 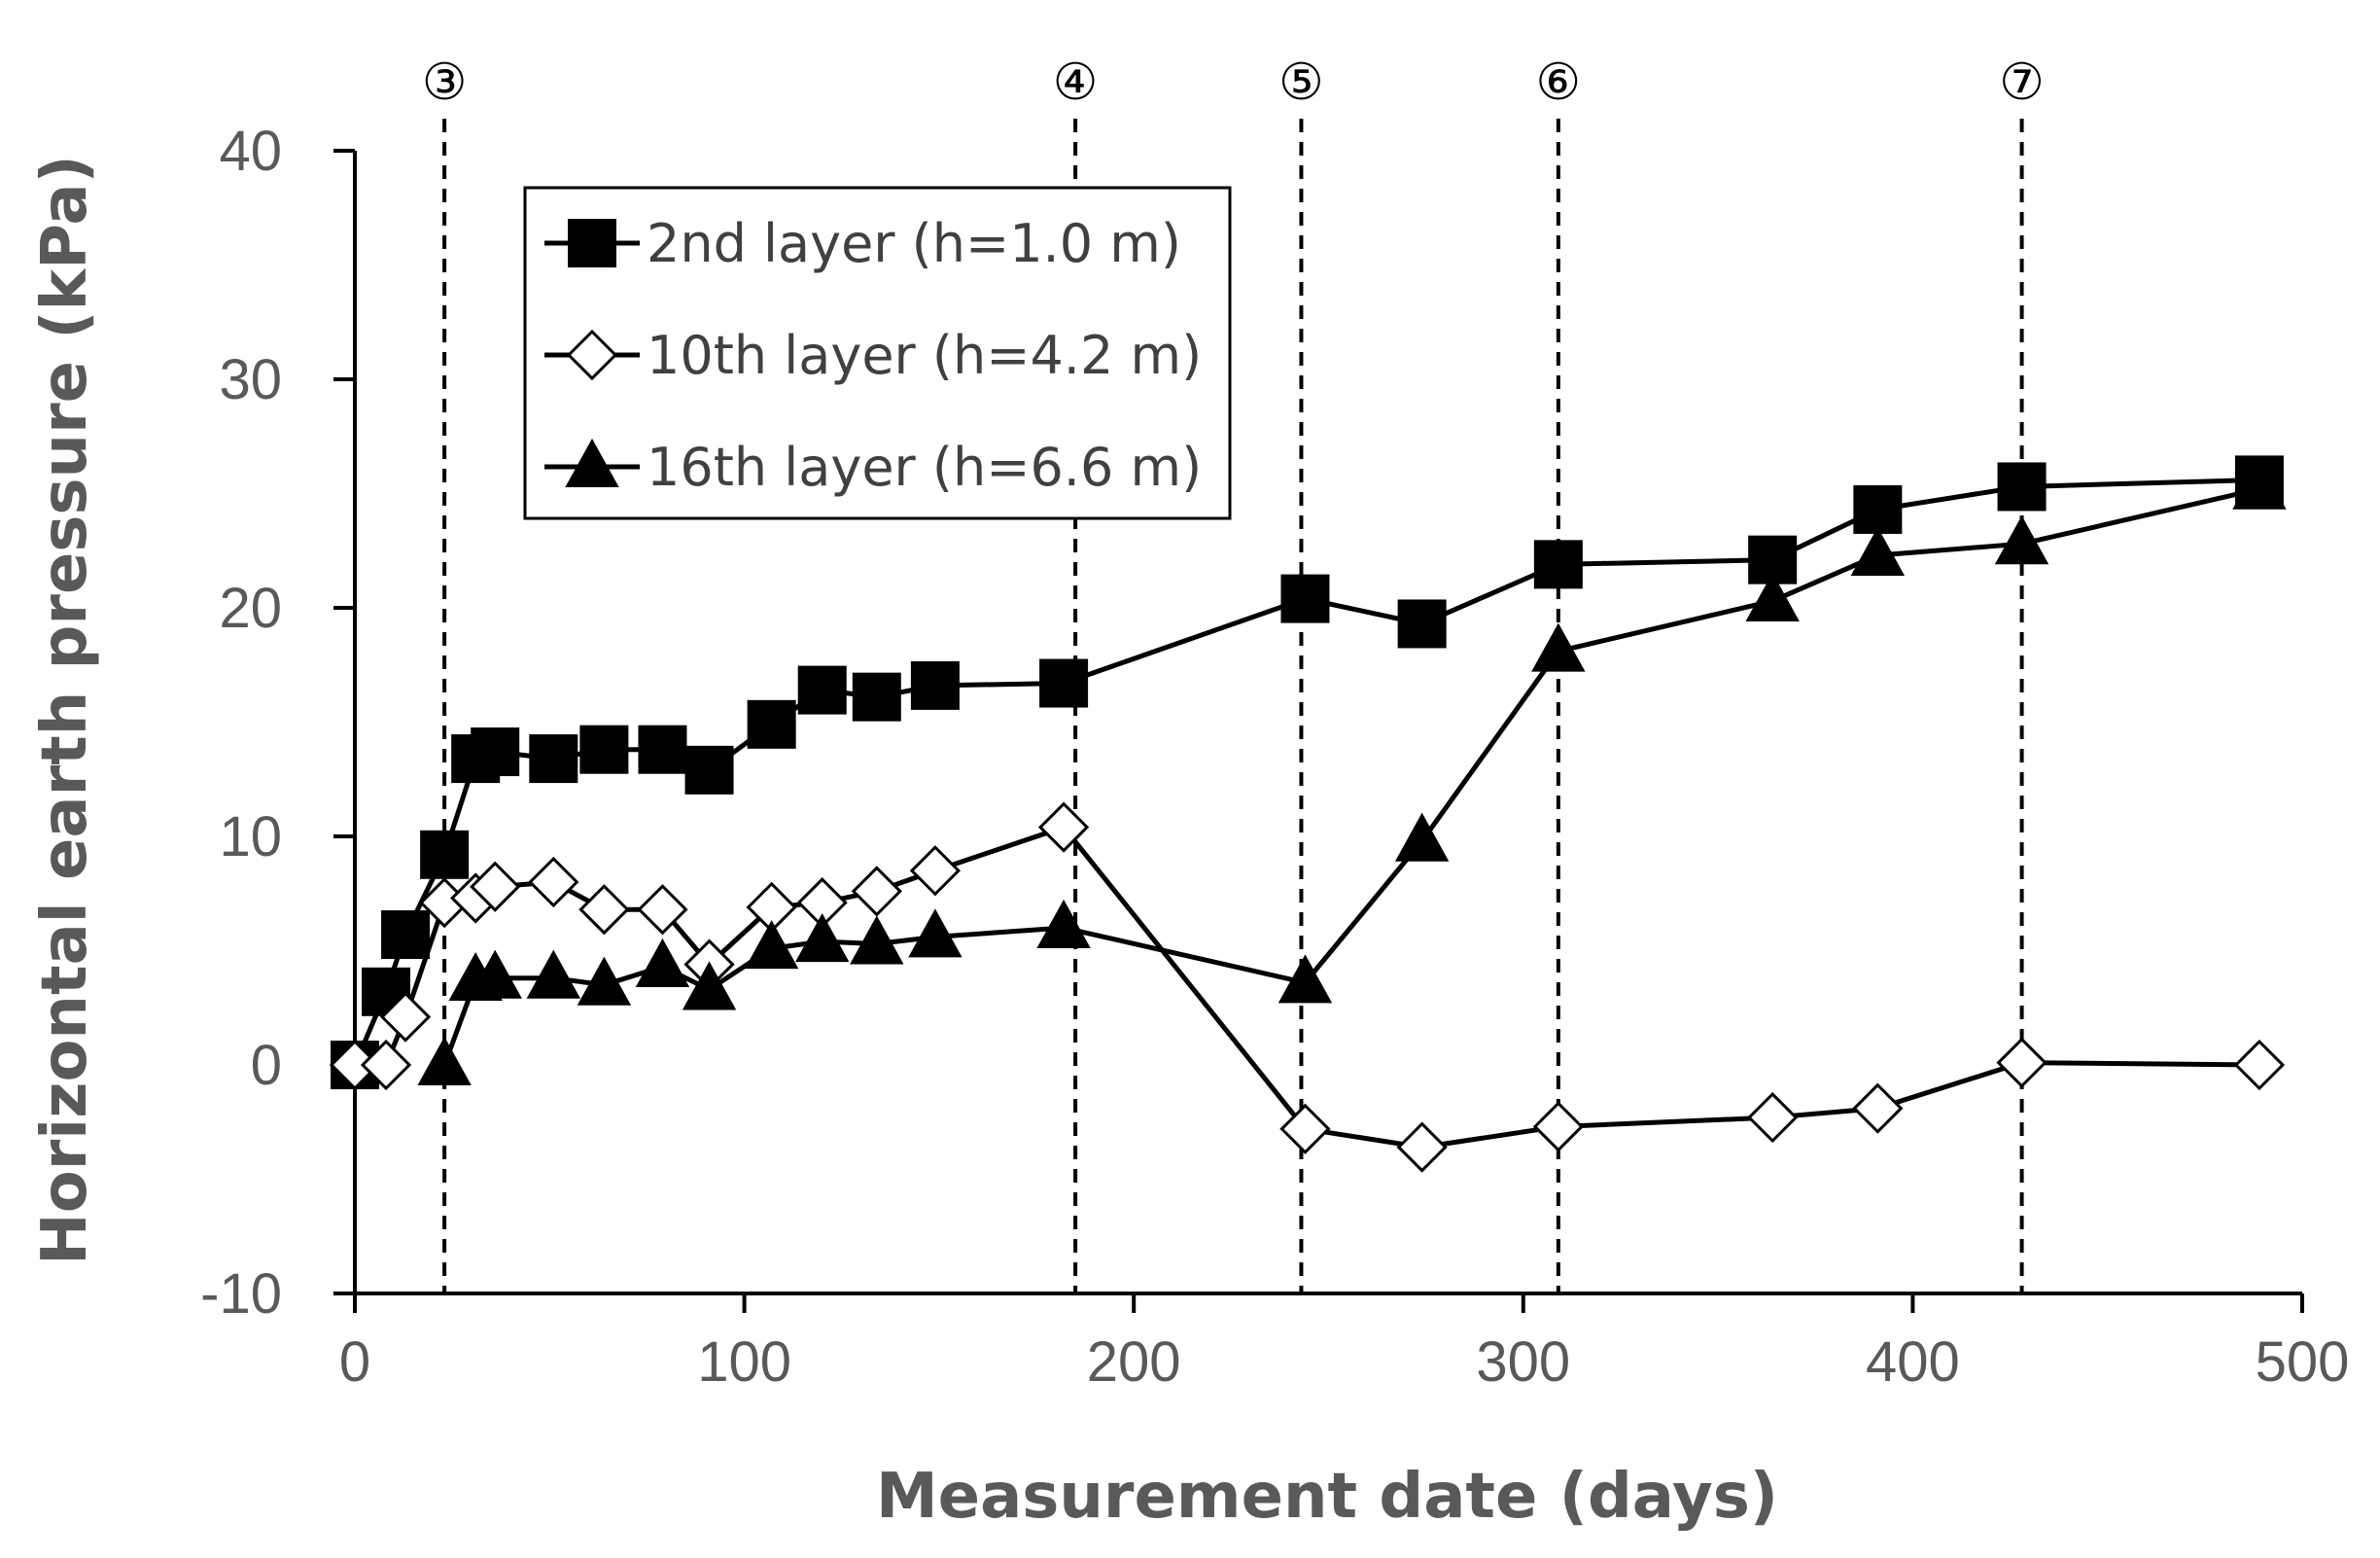 What do you see at coordinates (592, 462) in the screenshot?
I see `legend-marker-16th-layer` at bounding box center [592, 462].